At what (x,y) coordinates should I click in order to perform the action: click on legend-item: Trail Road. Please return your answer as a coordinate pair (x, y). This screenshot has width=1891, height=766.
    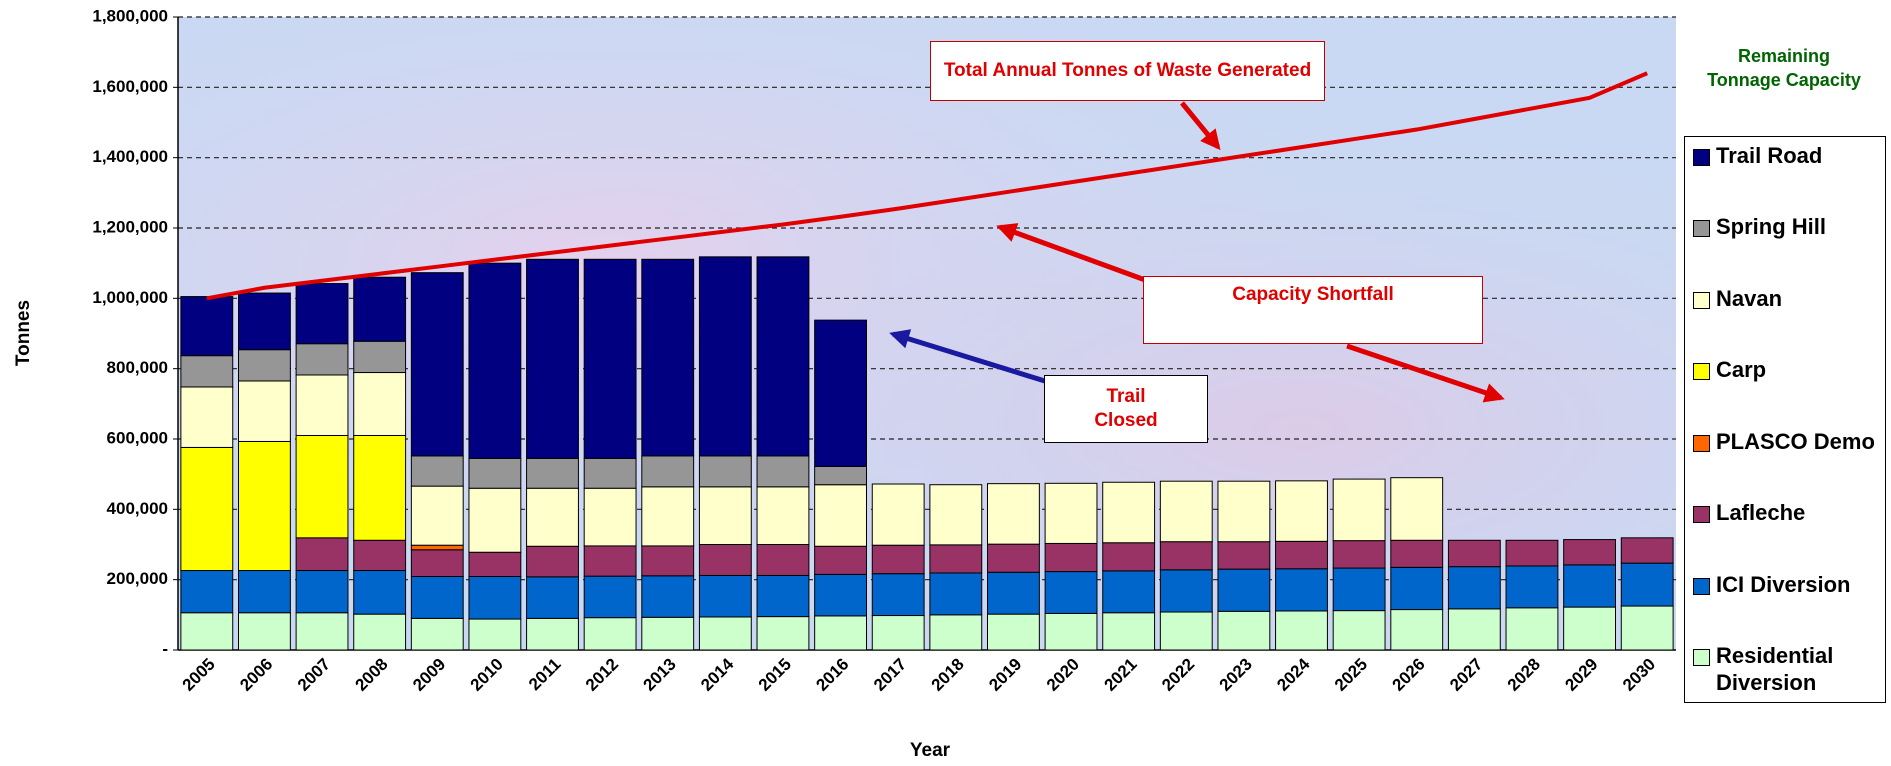
    Looking at the image, I should click on (1785, 156).